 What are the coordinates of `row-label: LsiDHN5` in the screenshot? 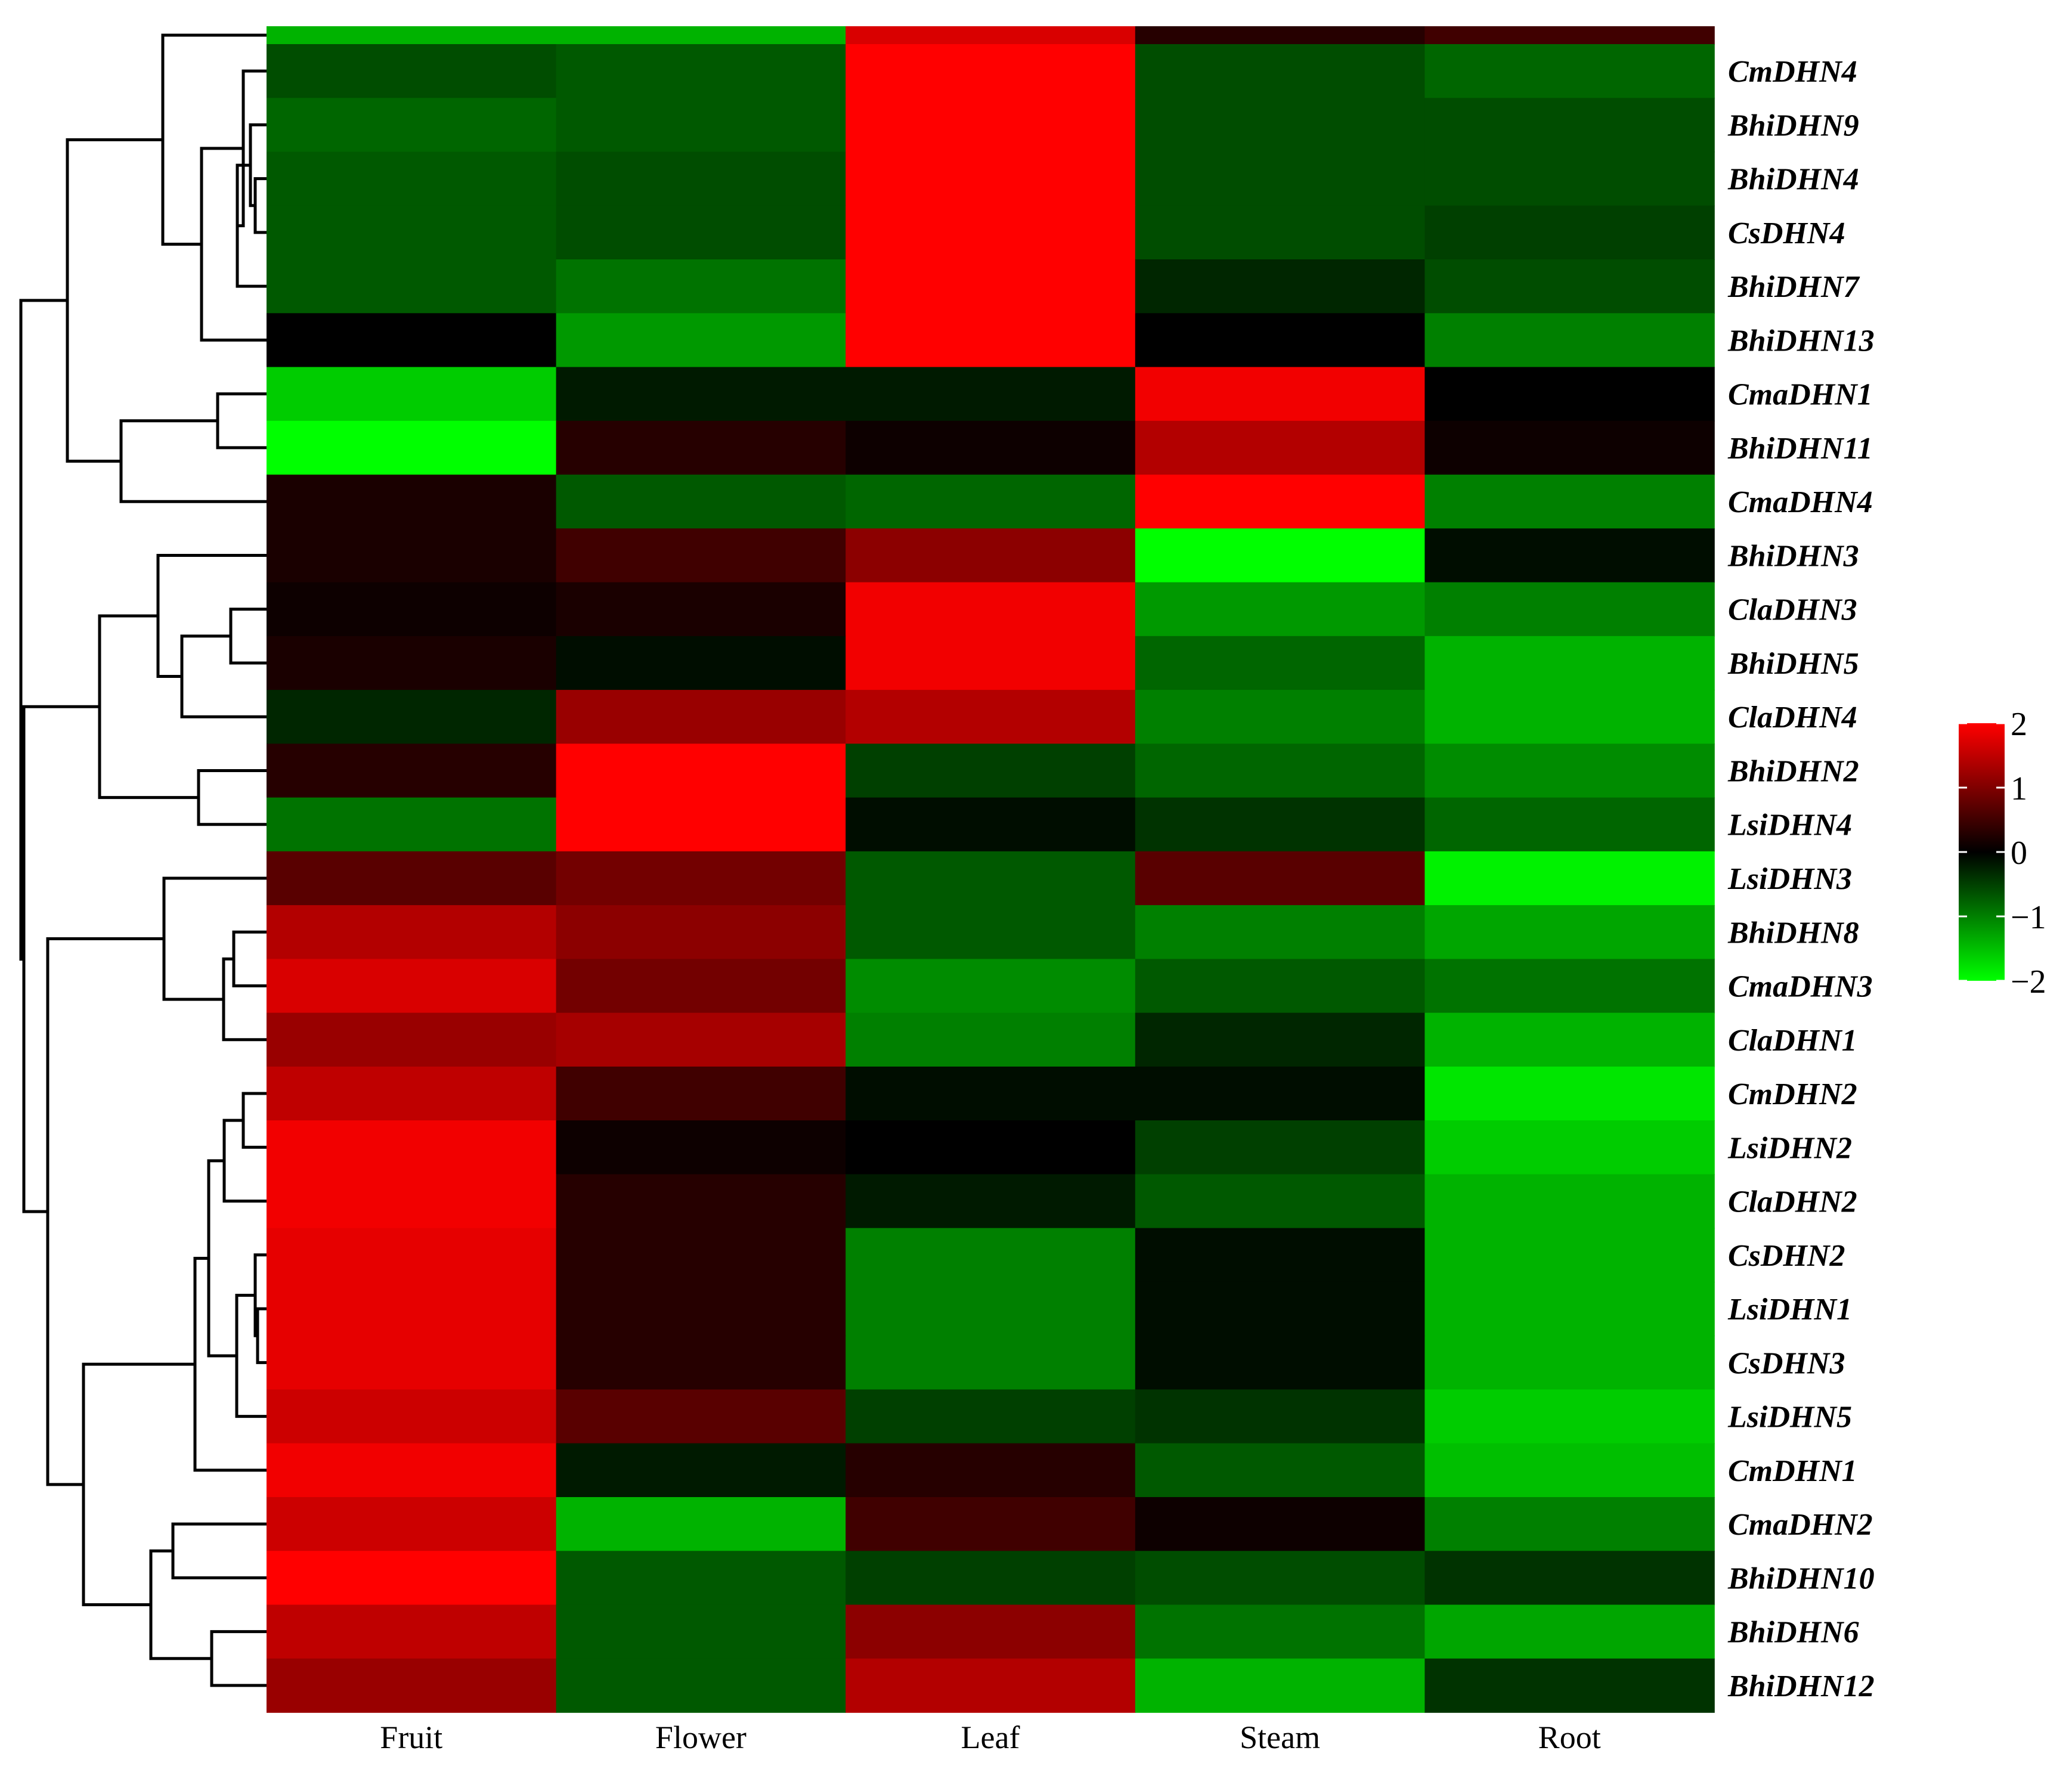 It's located at (1790, 1418).